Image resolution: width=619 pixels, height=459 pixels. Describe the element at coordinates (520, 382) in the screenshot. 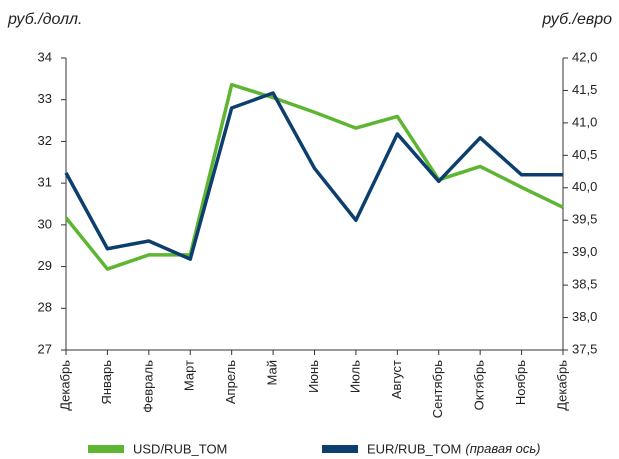

I see `x-tick-label: Ноябрь` at that location.